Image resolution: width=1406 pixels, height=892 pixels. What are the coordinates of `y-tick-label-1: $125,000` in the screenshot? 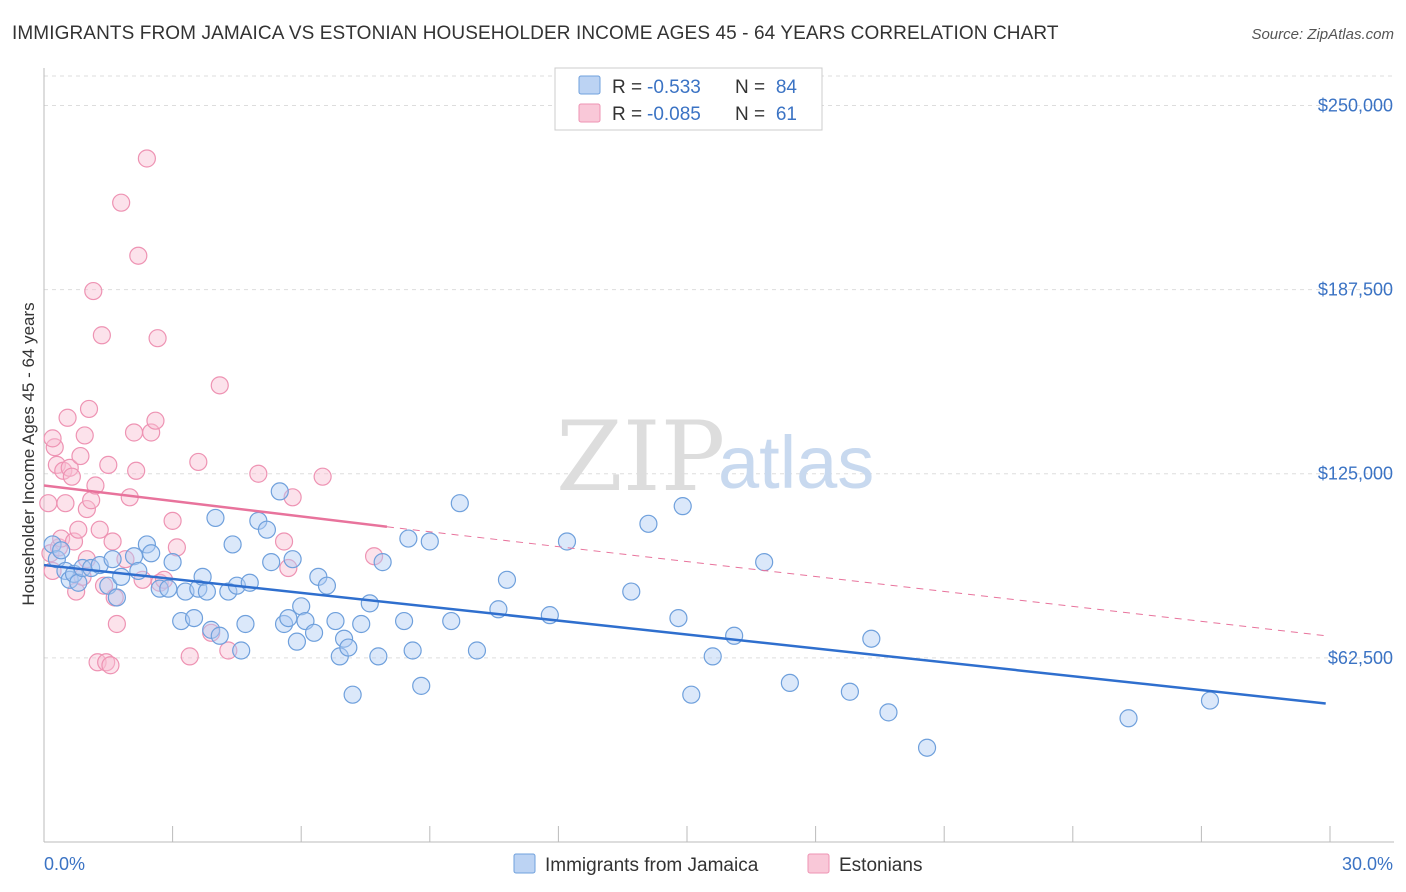 It's located at (1355, 474).